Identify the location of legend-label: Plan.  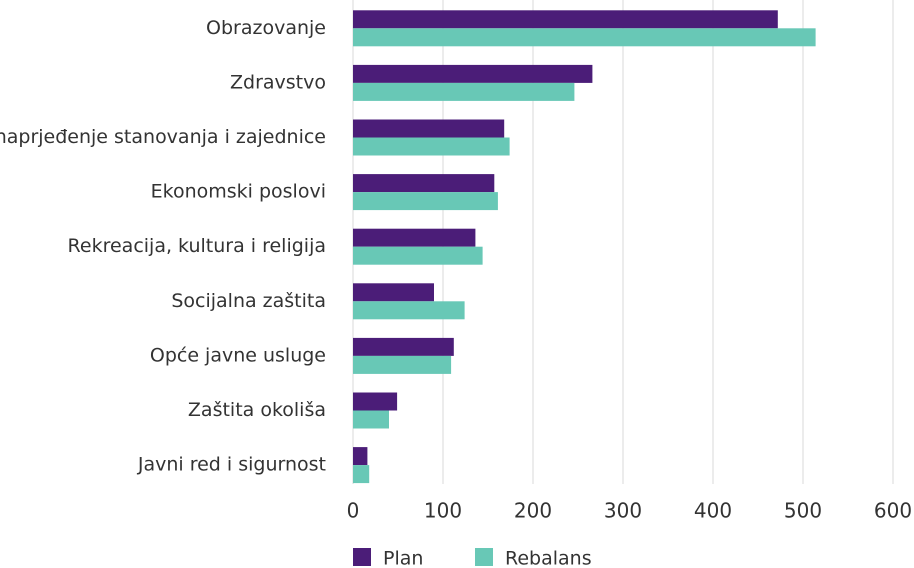
(403, 558).